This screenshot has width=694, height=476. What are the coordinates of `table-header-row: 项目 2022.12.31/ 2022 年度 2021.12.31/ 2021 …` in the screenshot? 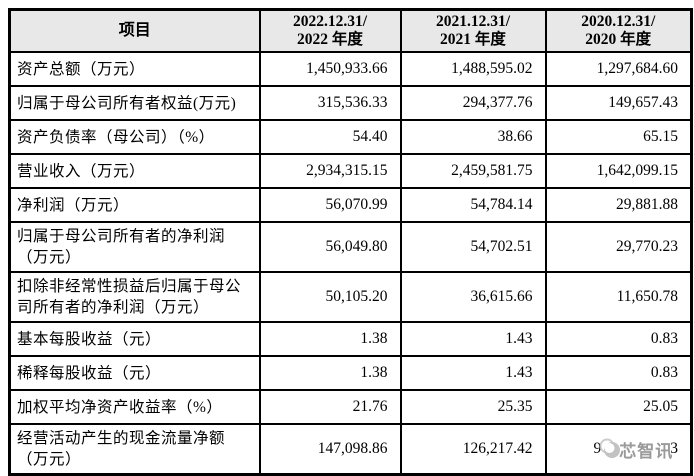 It's located at (350, 30).